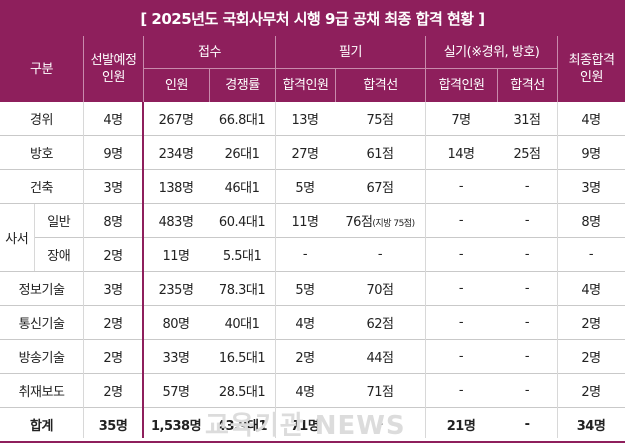  Describe the element at coordinates (176, 254) in the screenshot. I see `cell-applied: 11명` at that location.